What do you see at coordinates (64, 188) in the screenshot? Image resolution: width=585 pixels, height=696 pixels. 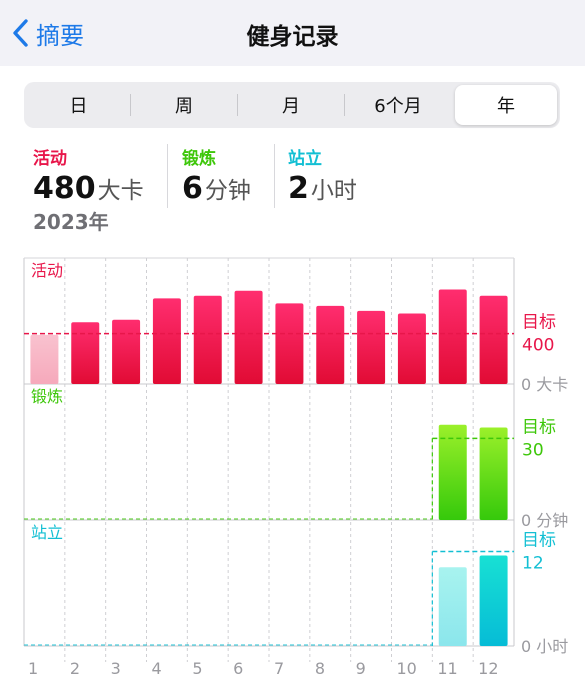 I see `move-value: 480` at bounding box center [64, 188].